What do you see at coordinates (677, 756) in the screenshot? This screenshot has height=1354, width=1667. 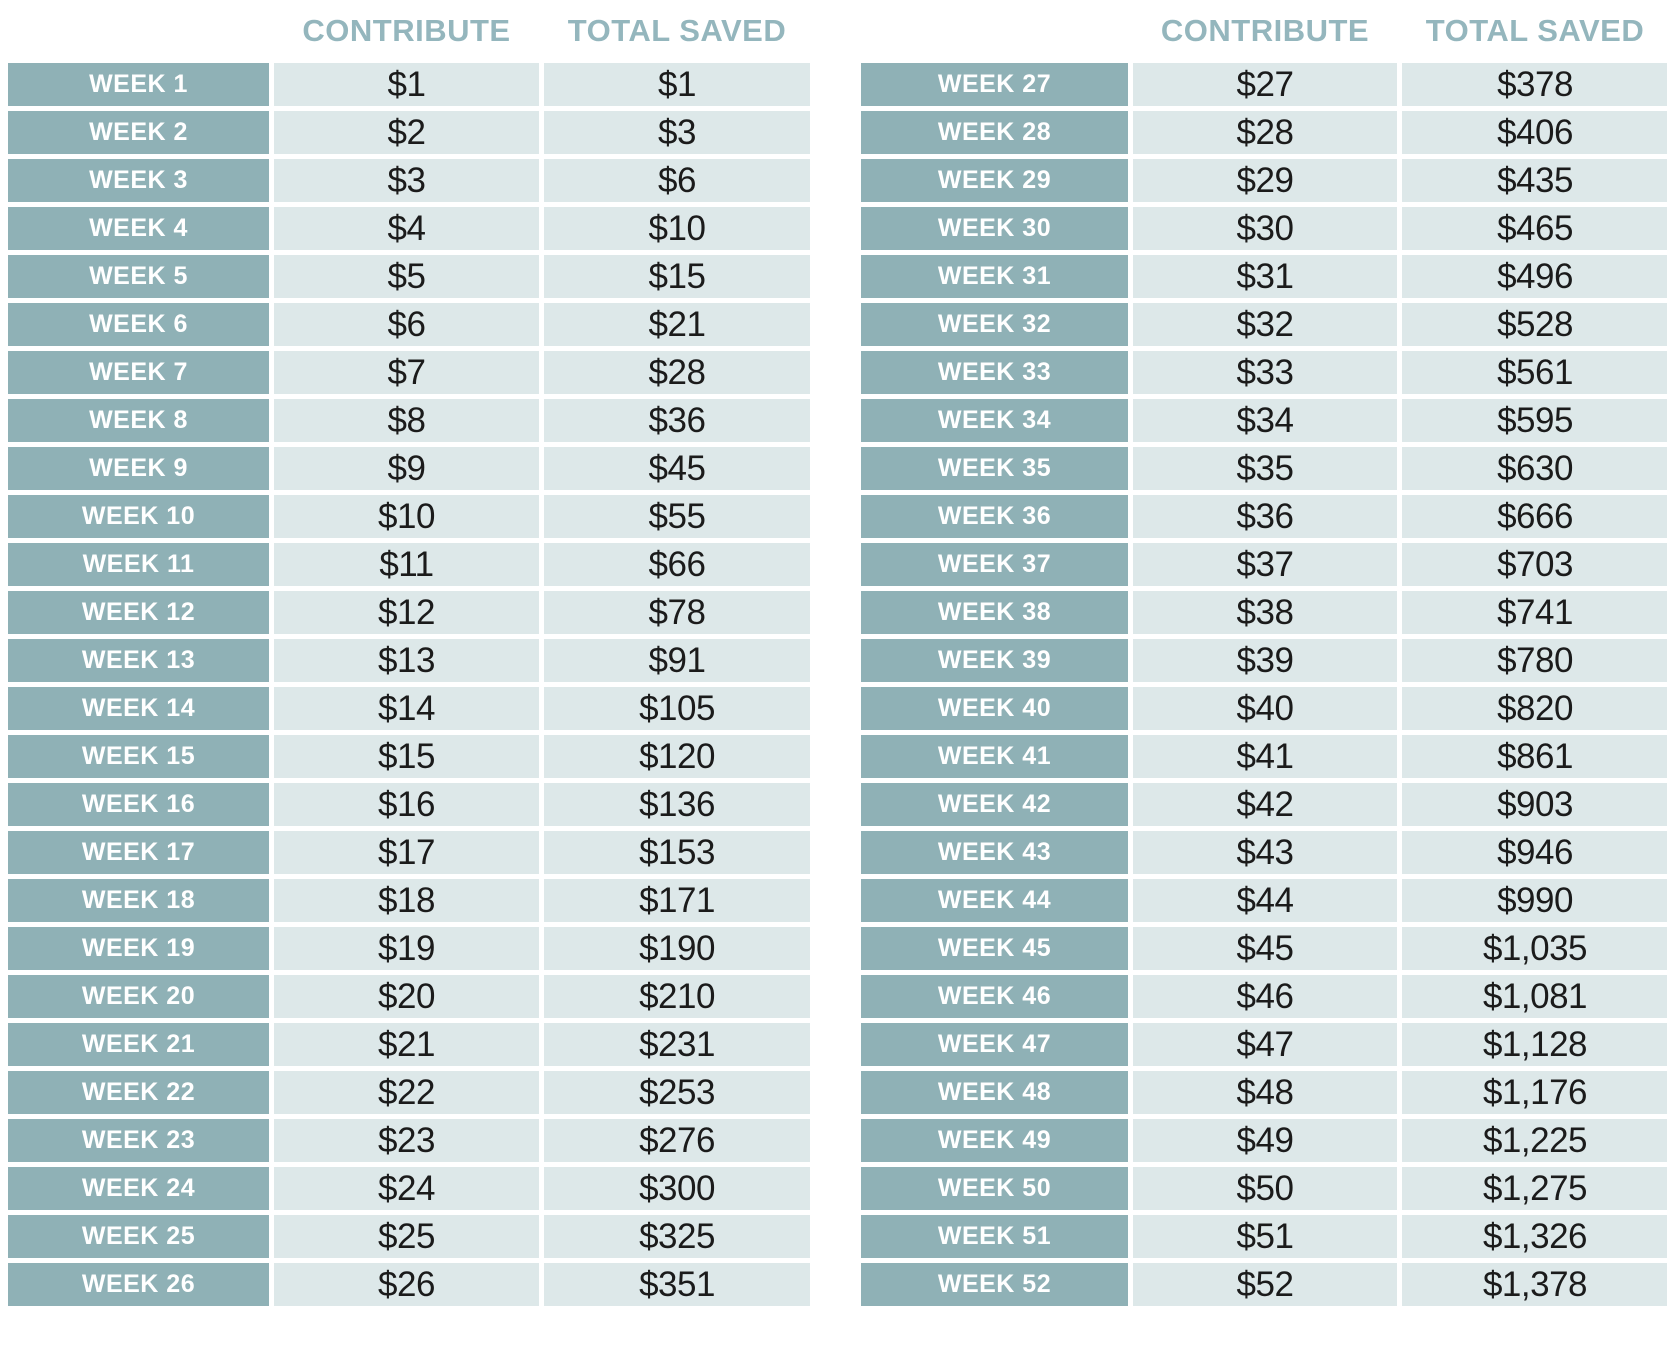 I see `total-saved-amount-cell: $120` at bounding box center [677, 756].